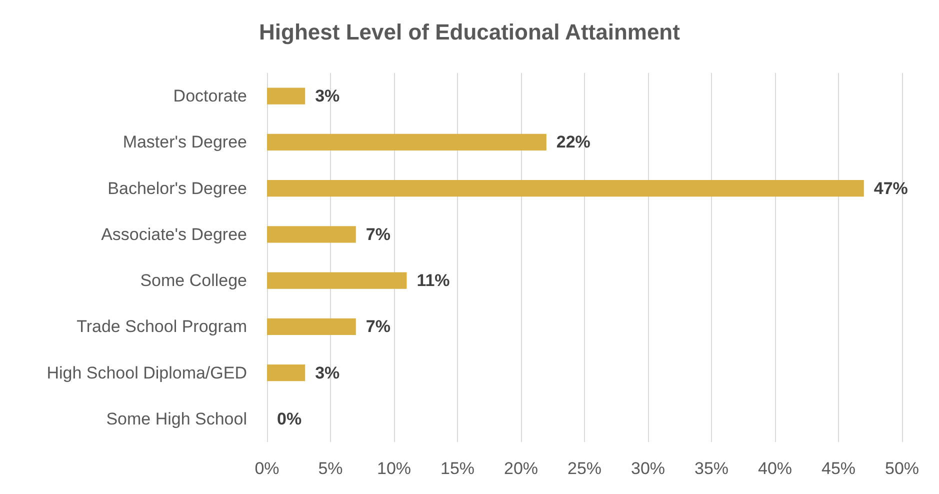 The image size is (939, 494). What do you see at coordinates (177, 188) in the screenshot?
I see `y-tick-label: Bachelor's Degree` at bounding box center [177, 188].